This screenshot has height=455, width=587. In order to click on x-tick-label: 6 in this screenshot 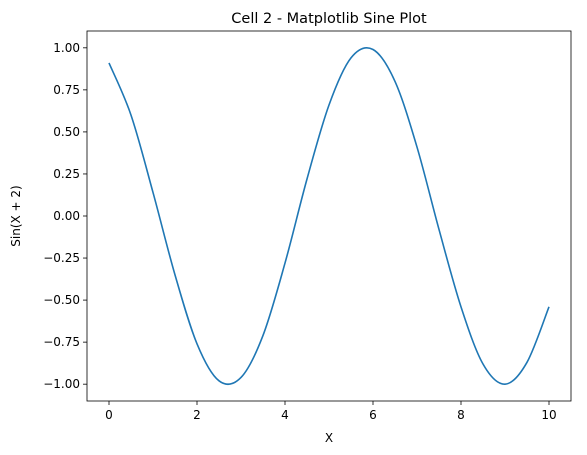, I will do `click(373, 415)`.